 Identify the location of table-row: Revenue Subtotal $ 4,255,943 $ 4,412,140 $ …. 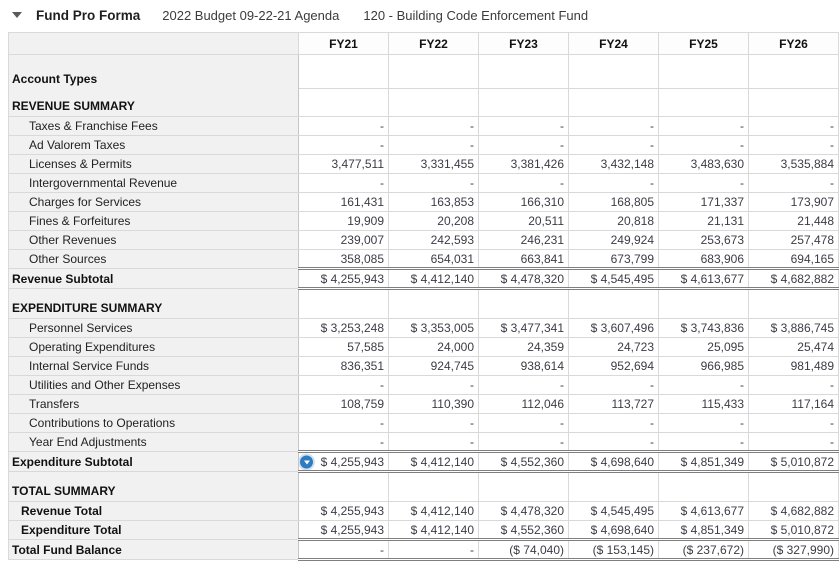
(423, 278).